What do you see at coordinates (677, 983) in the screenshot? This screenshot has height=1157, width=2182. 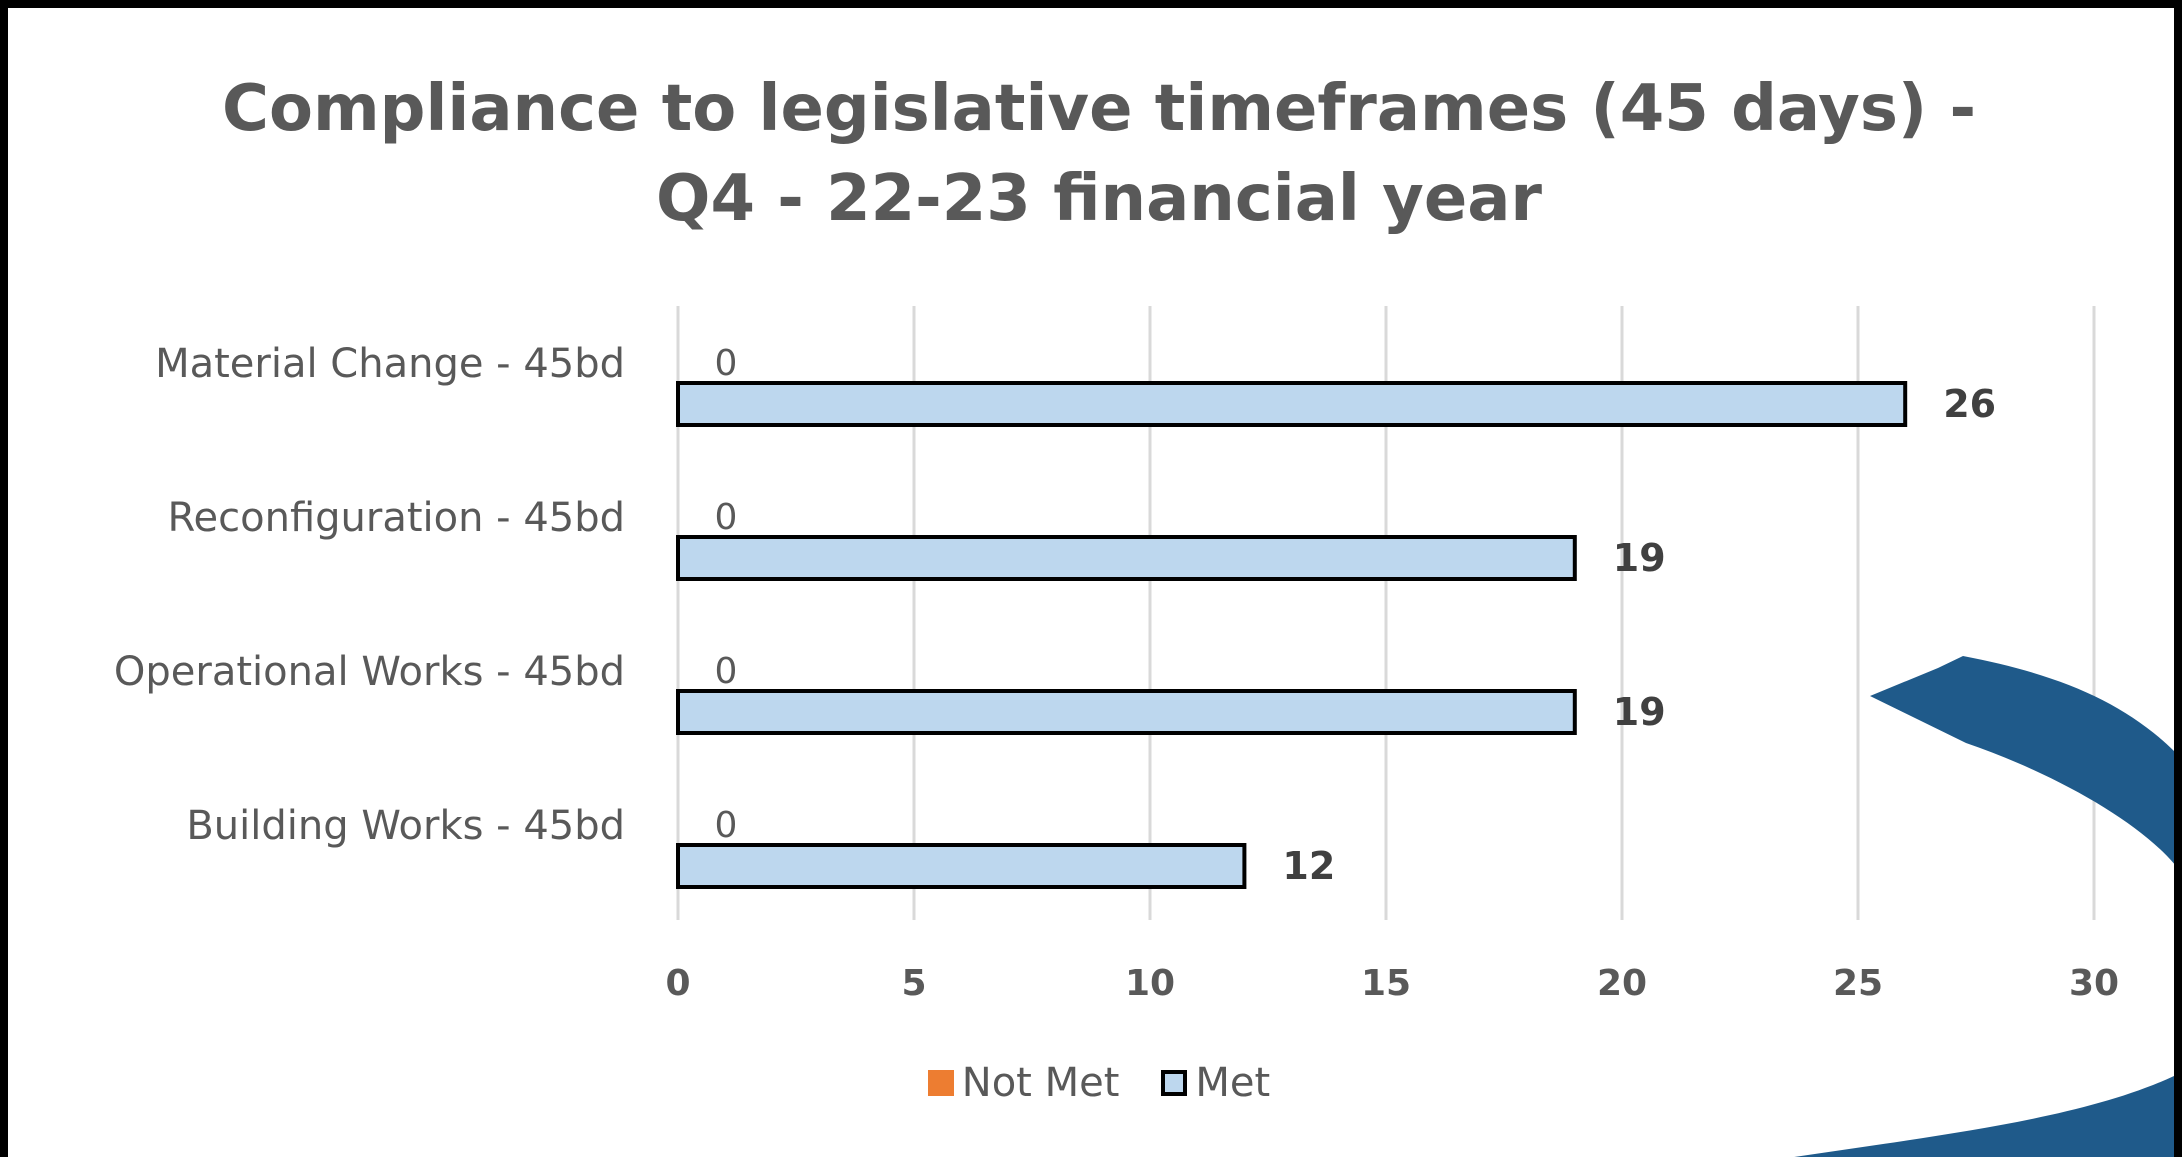 I see `x-tick-label-0: 0` at bounding box center [677, 983].